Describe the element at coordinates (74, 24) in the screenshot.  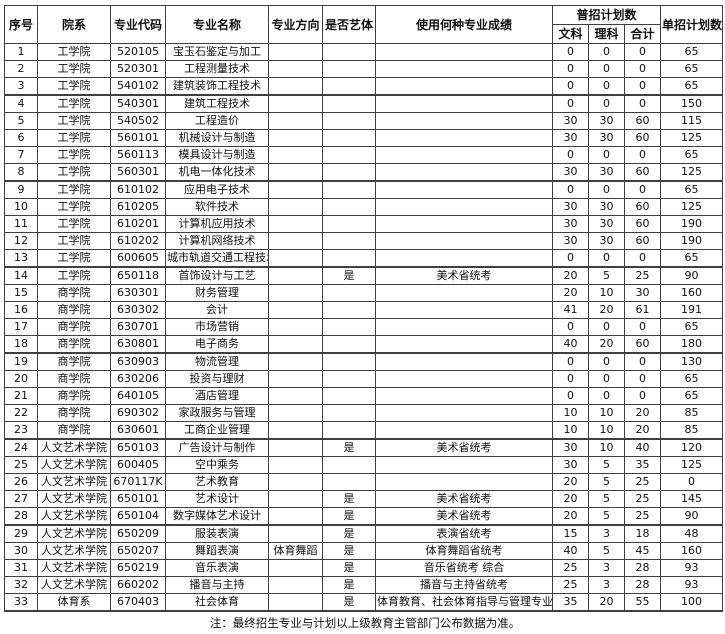
I see `col-header-dept: 院系` at that location.